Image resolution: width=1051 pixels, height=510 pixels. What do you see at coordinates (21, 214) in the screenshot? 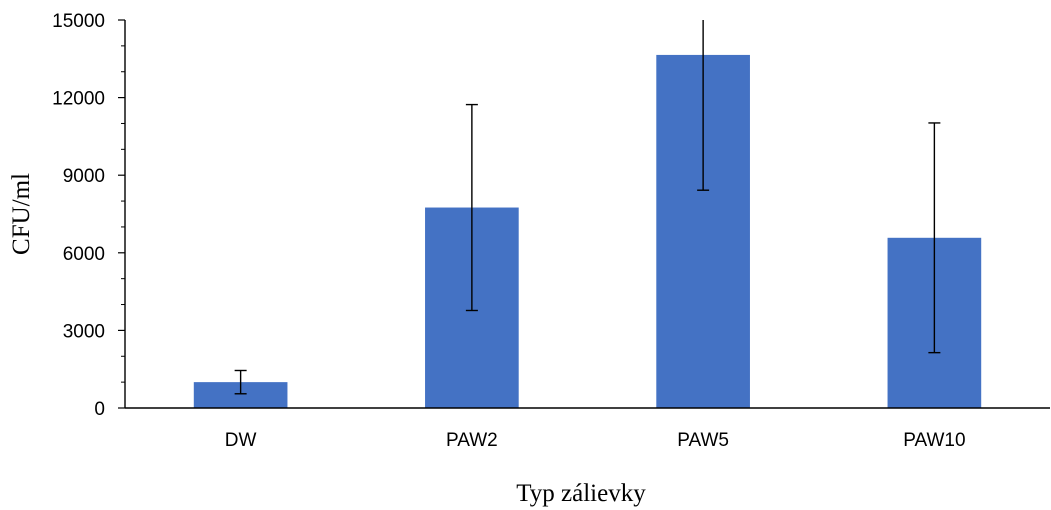
I see `y-axis-title: CFU/ml` at bounding box center [21, 214].